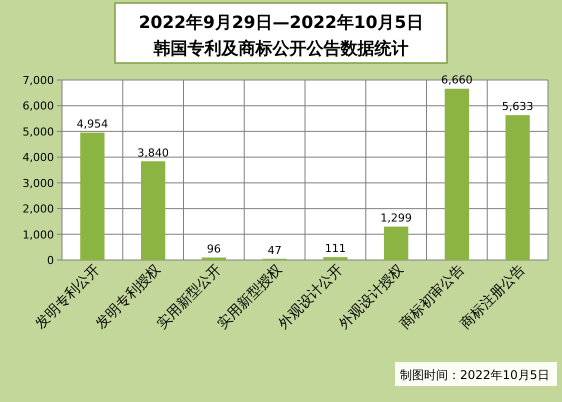 The image size is (562, 402). What do you see at coordinates (50, 260) in the screenshot?
I see `y-tick-label: 0` at bounding box center [50, 260].